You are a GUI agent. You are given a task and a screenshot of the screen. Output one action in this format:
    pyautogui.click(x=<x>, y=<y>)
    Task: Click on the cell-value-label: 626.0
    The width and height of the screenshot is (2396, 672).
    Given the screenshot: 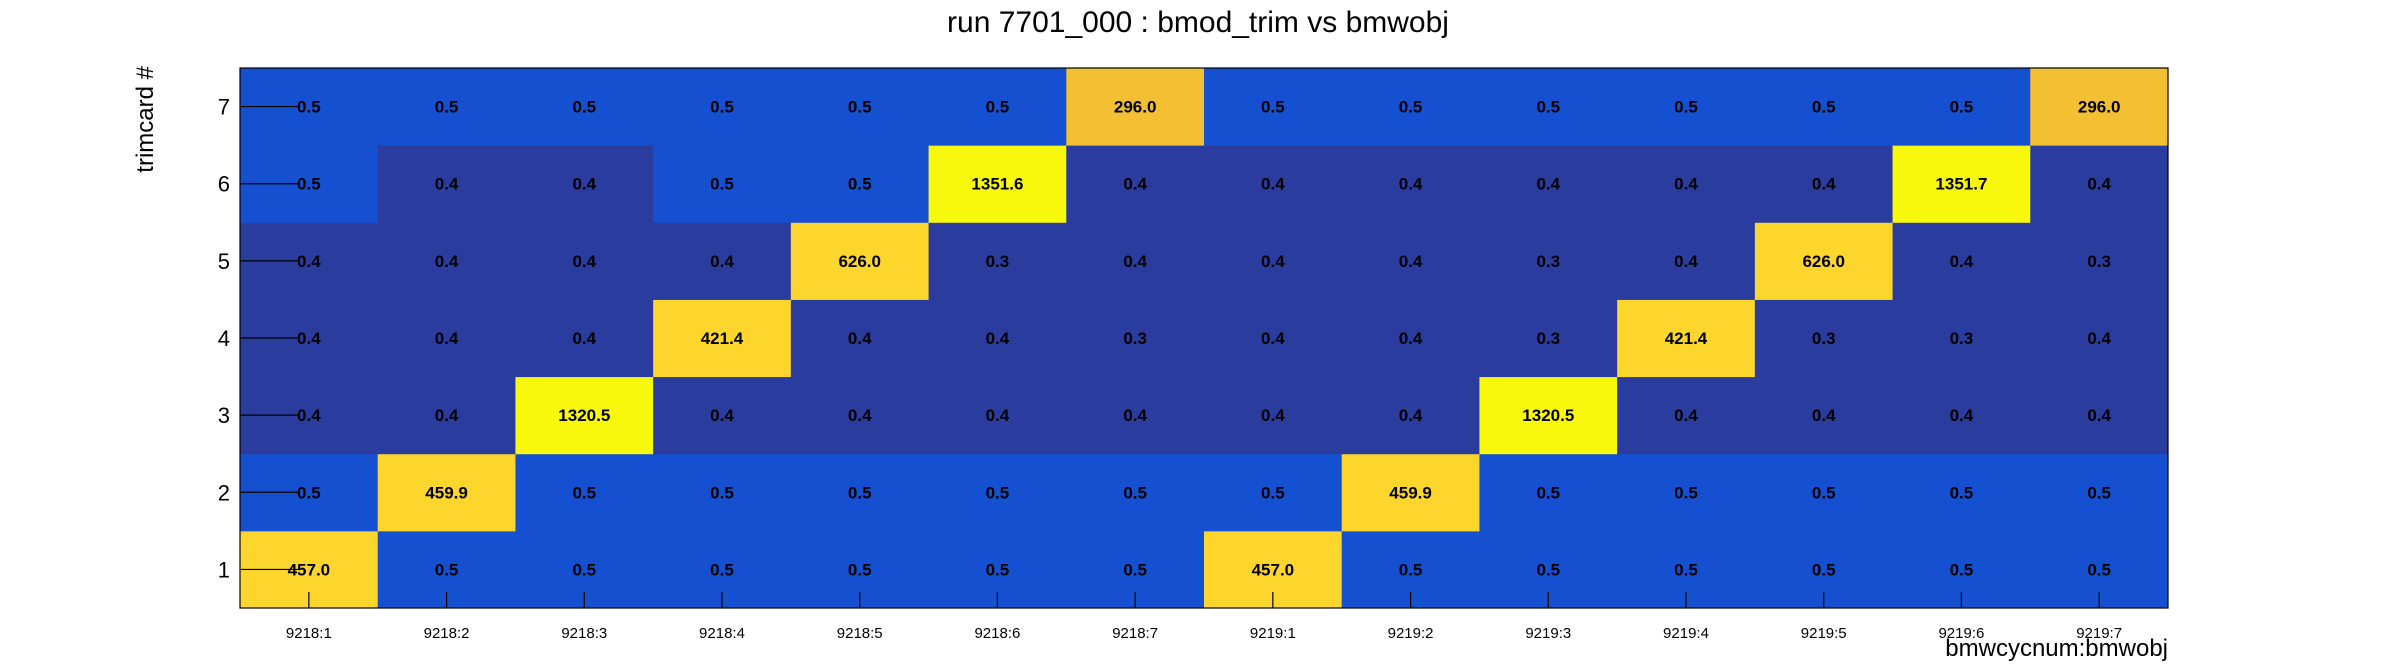 What is the action you would take?
    pyautogui.click(x=1823, y=261)
    